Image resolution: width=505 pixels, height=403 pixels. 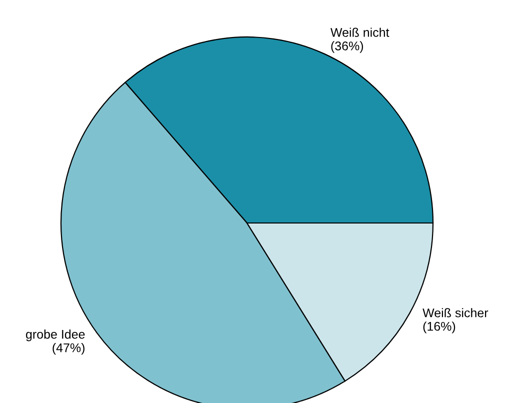 What do you see at coordinates (455, 313) in the screenshot?
I see `slice-label: Weiß sicher` at bounding box center [455, 313].